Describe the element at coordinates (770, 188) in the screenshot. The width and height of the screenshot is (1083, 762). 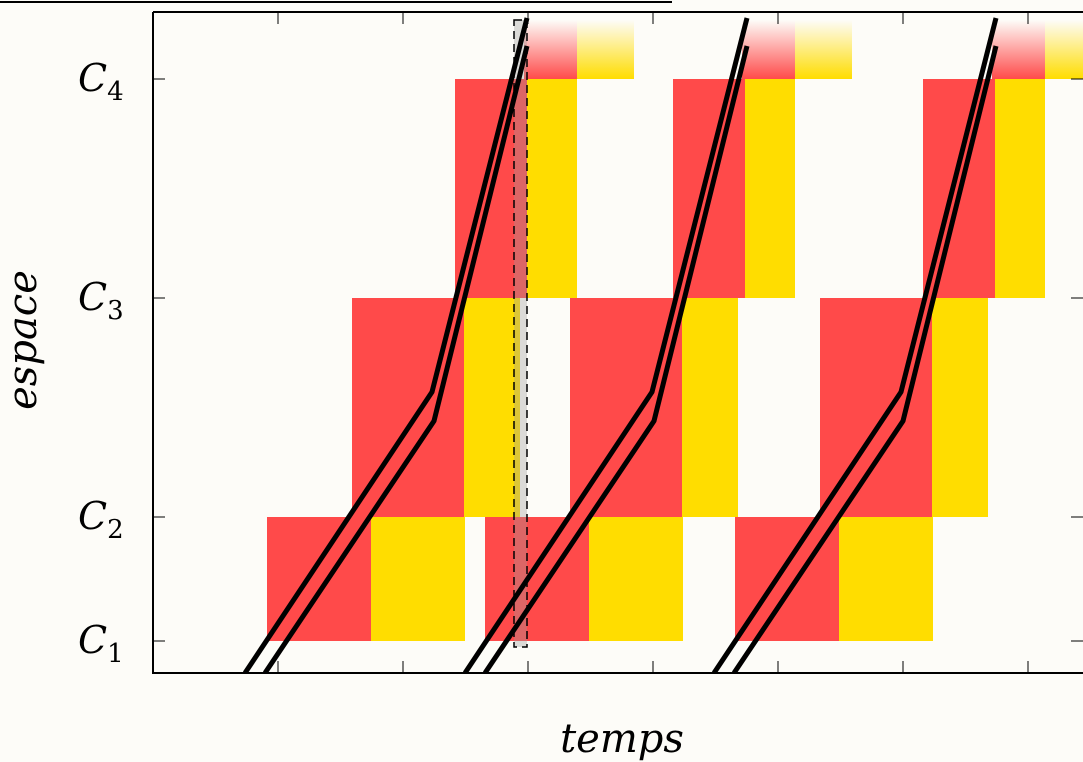
I see `yellow-phase-c3-cycle2` at that location.